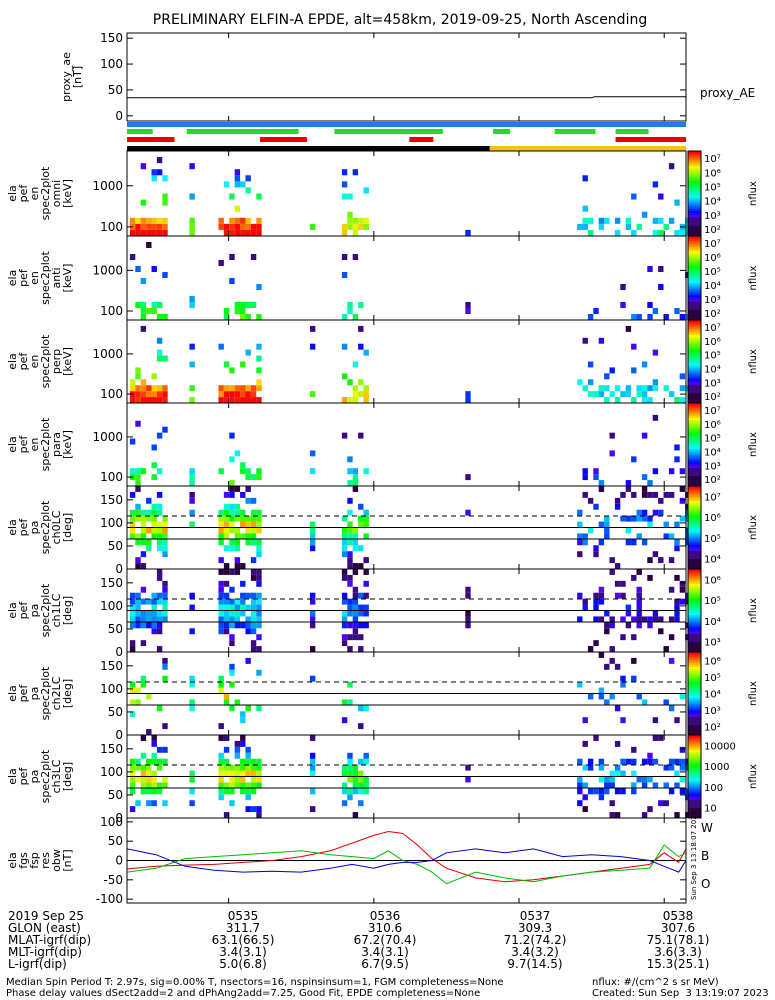  Describe the element at coordinates (678, 964) in the screenshot. I see `eph-value: 15.3(25.1)` at that location.